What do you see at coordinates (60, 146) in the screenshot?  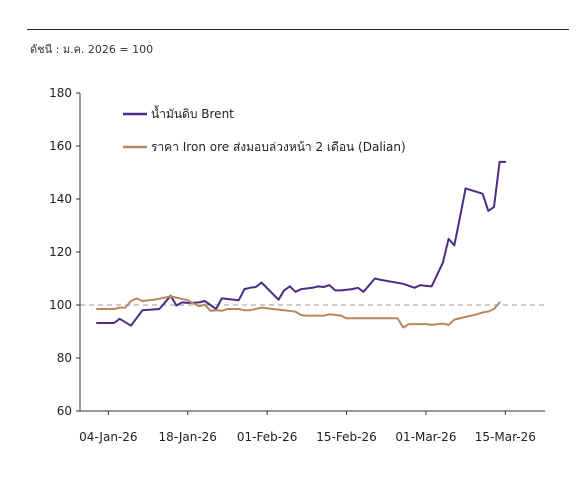 I see `y-tick-label: 160` at bounding box center [60, 146].